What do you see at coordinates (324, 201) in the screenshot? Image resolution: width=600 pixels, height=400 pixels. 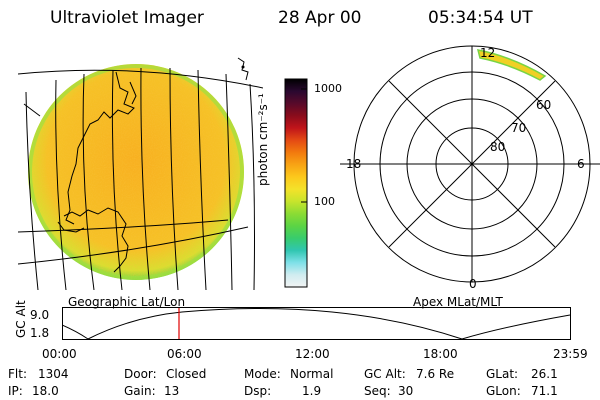 I see `colorbar-tick-label-100: 100` at bounding box center [324, 201].